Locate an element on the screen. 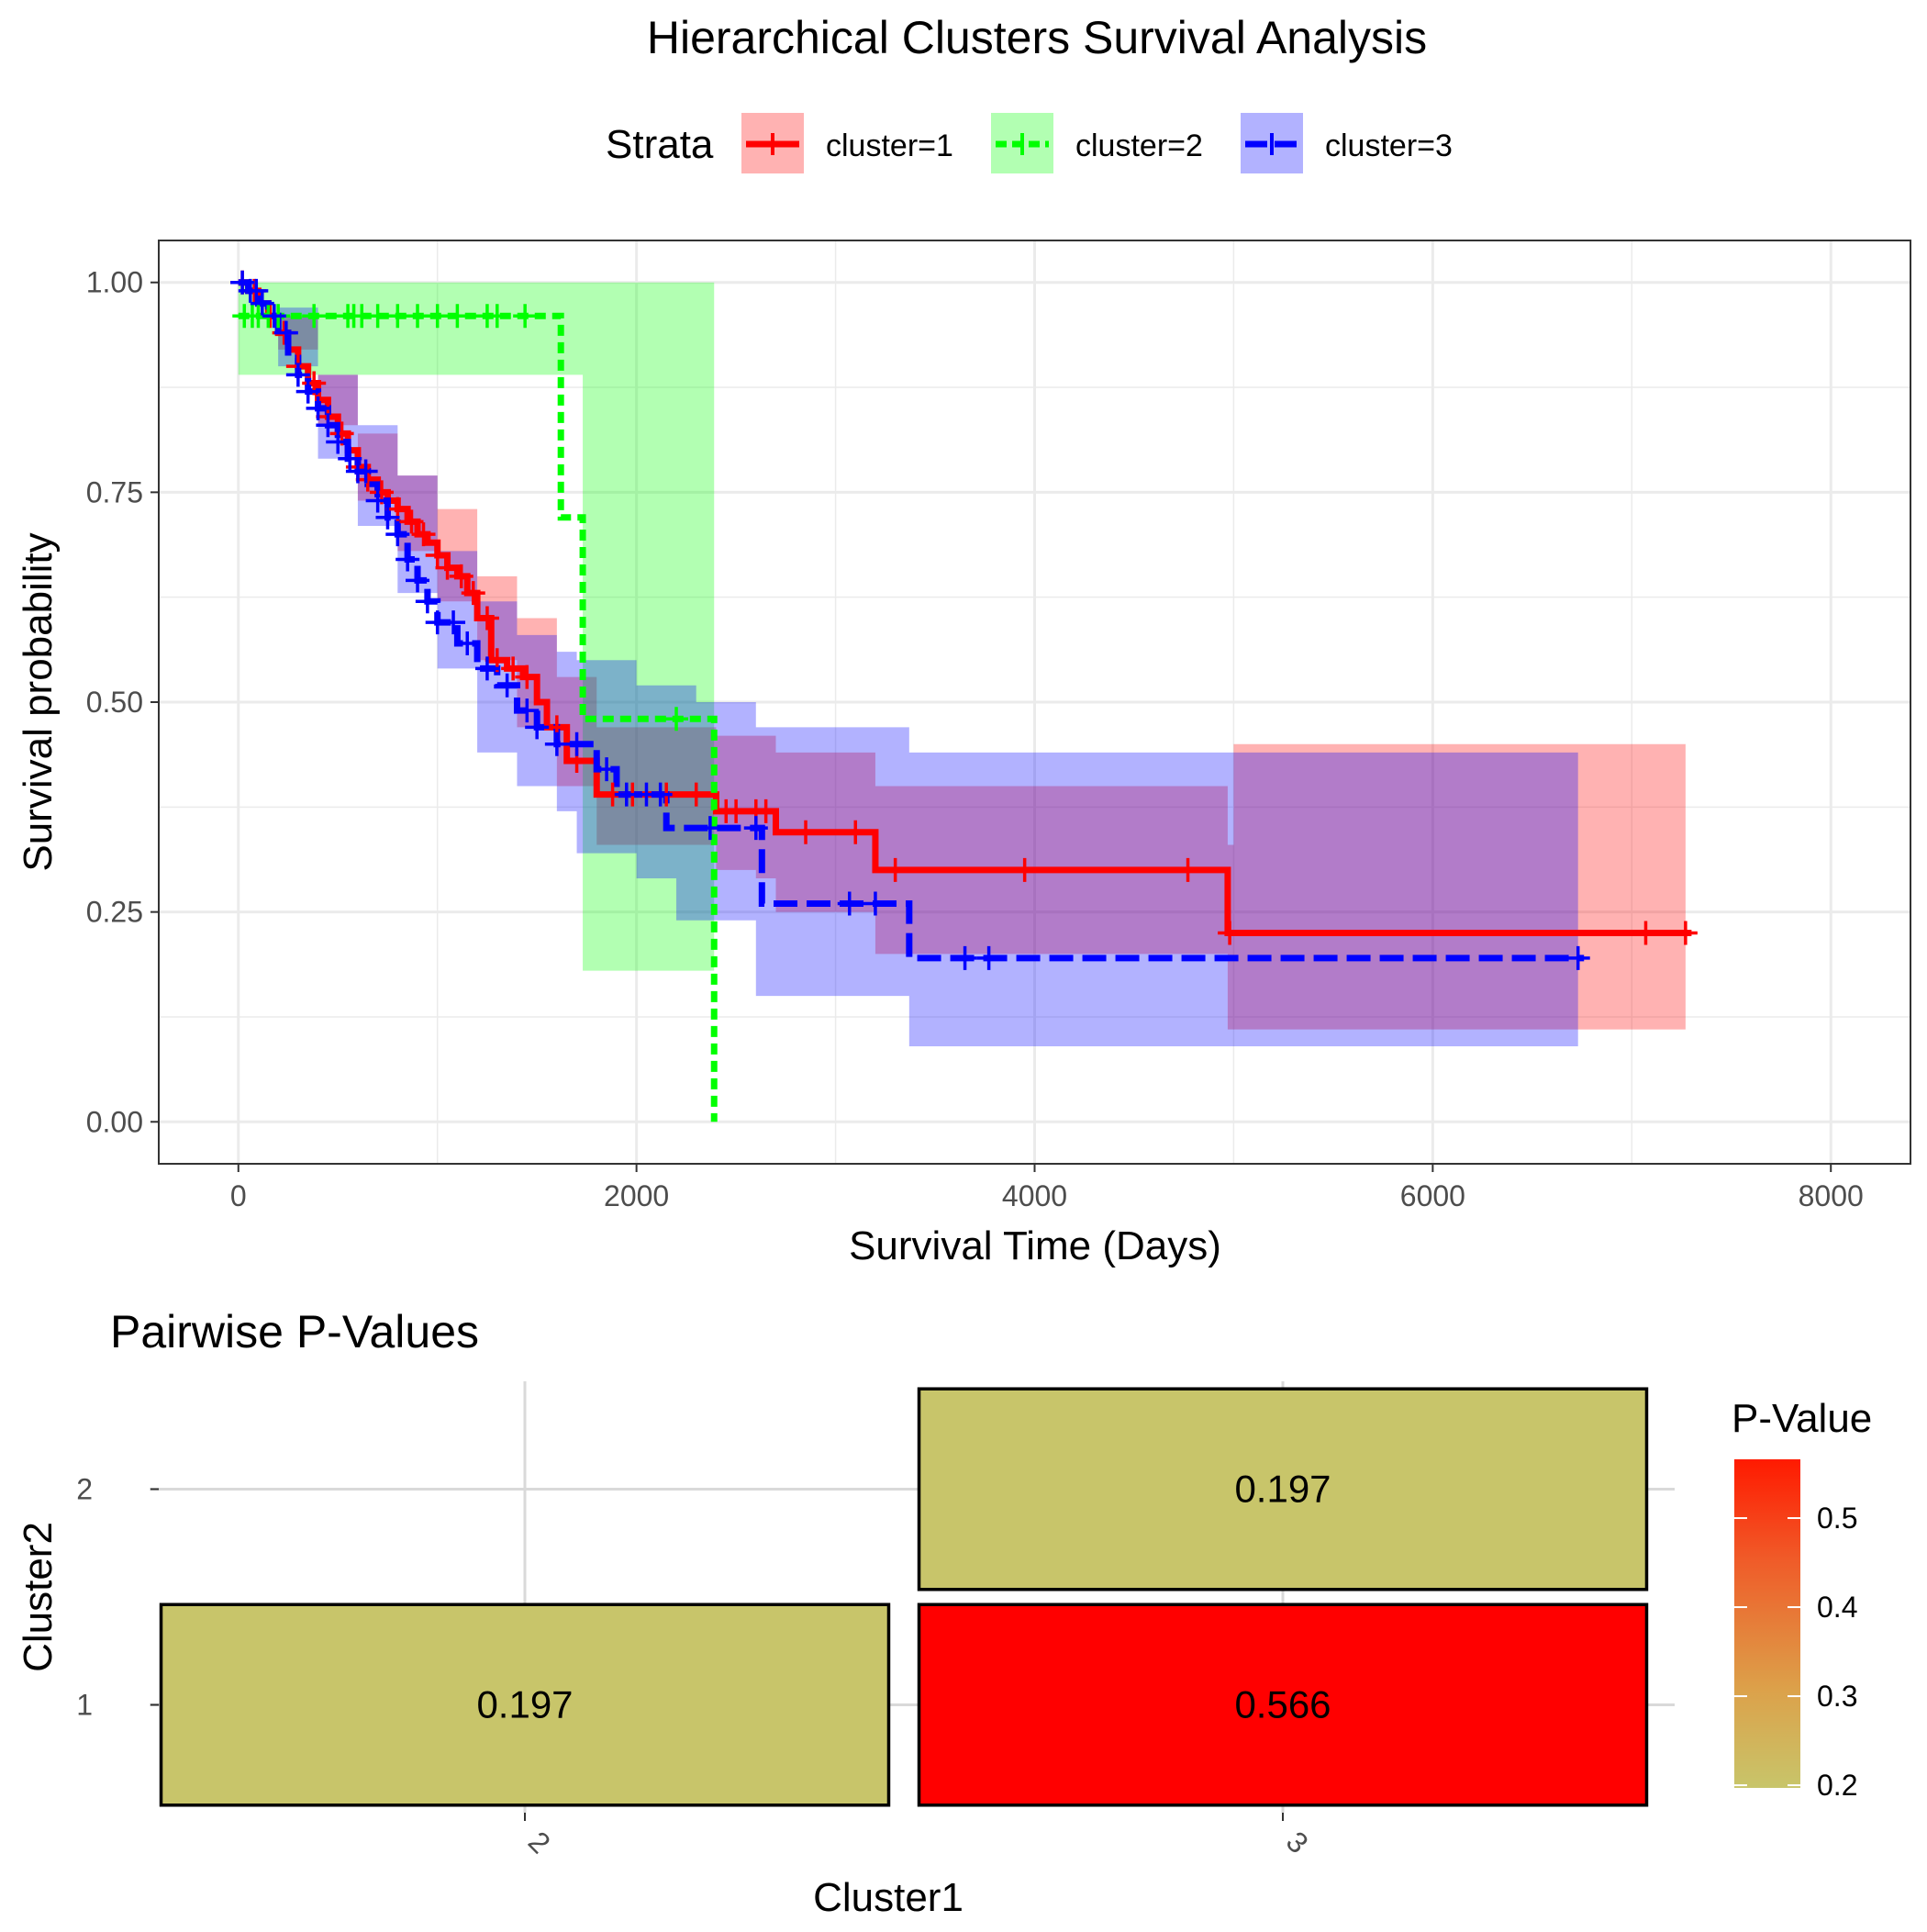  legend-item-cluster3: cluster=3 is located at coordinates (1347, 143).